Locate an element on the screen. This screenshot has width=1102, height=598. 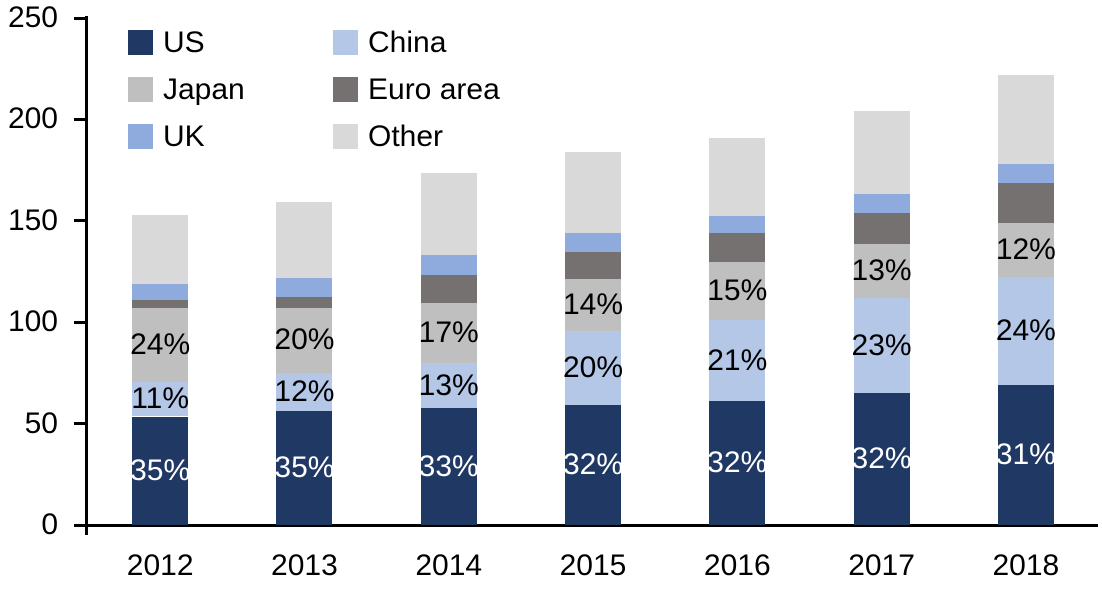
bar-2014-us-label: 33% is located at coordinates (448, 466).